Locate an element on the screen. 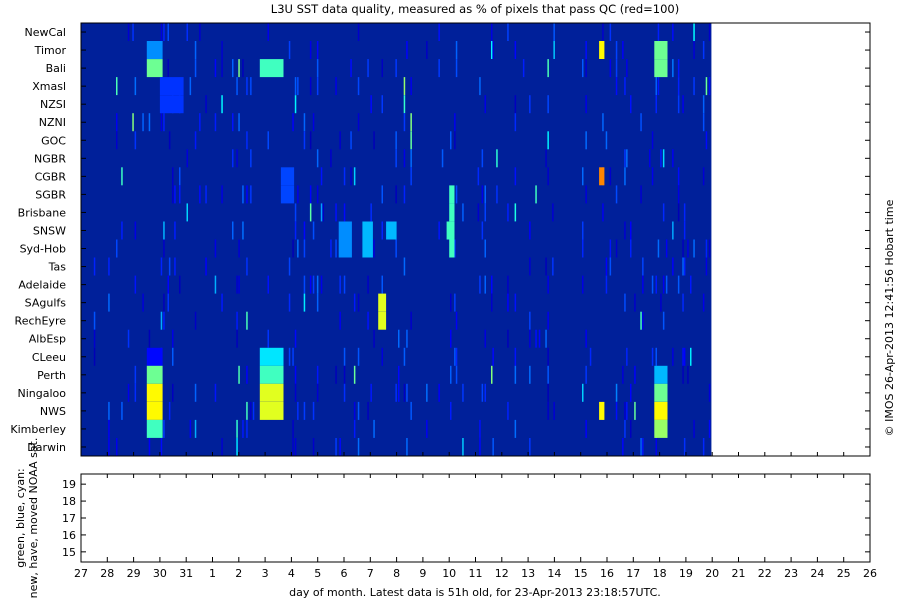 The width and height of the screenshot is (900, 600). xtick-label: 13 is located at coordinates (528, 573).